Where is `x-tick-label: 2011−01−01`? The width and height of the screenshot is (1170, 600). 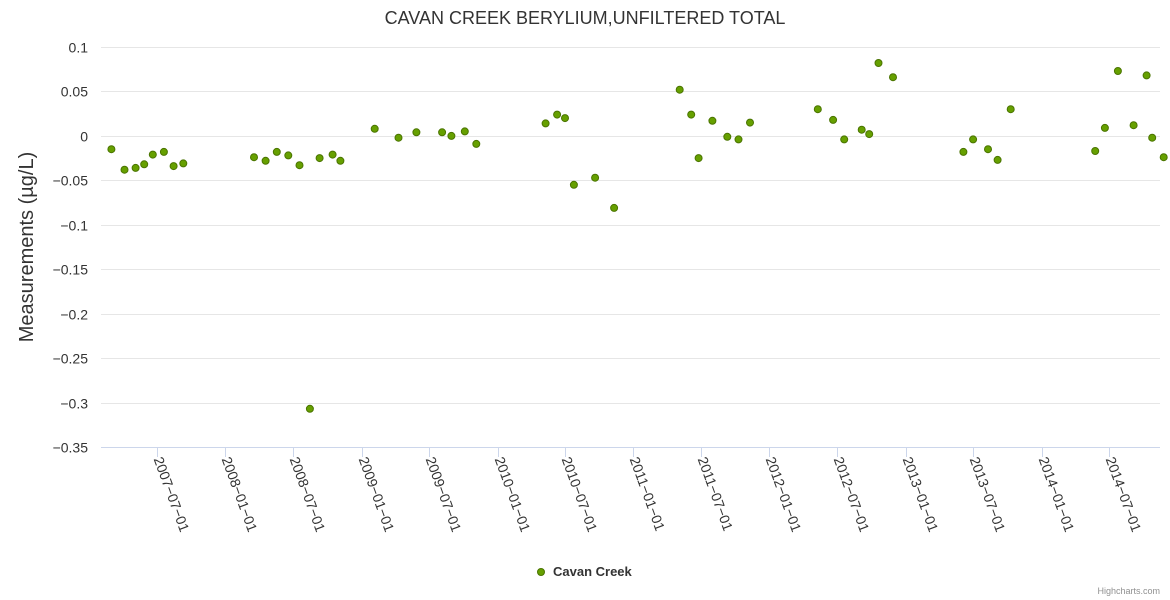
x-tick-label: 2011−01−01 is located at coordinates (648, 494).